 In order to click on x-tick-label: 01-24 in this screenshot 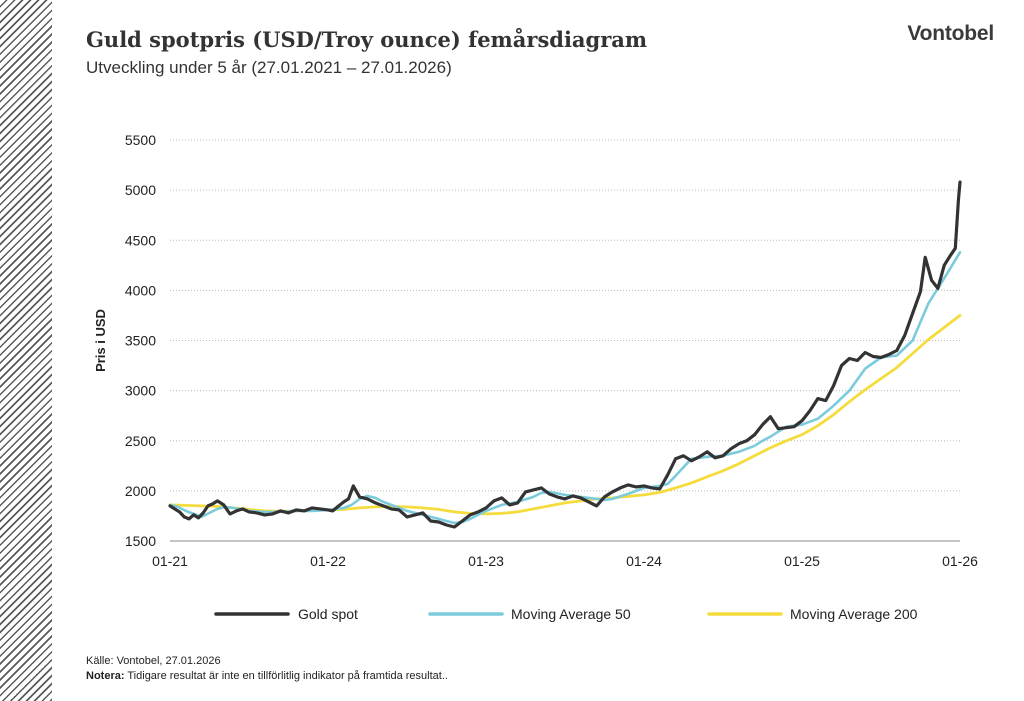, I will do `click(644, 561)`.